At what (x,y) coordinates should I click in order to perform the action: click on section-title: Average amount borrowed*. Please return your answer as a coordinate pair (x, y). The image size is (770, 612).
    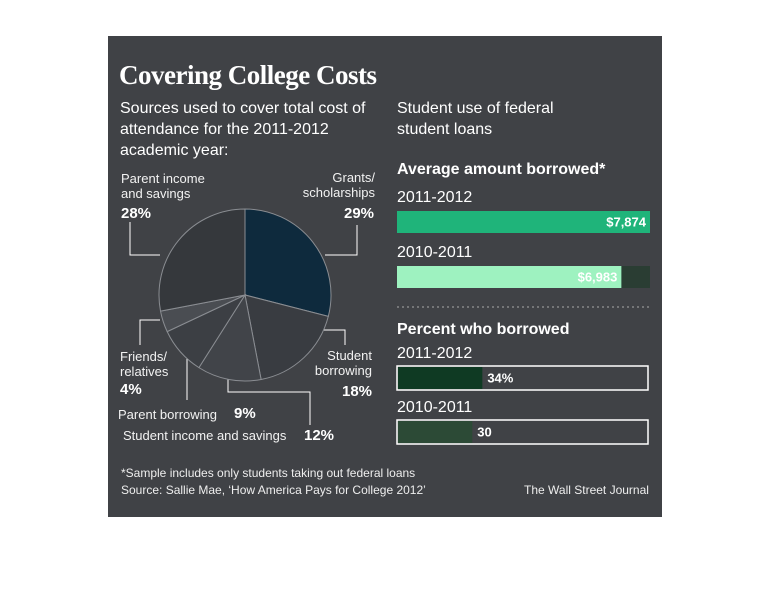
    Looking at the image, I should click on (501, 169).